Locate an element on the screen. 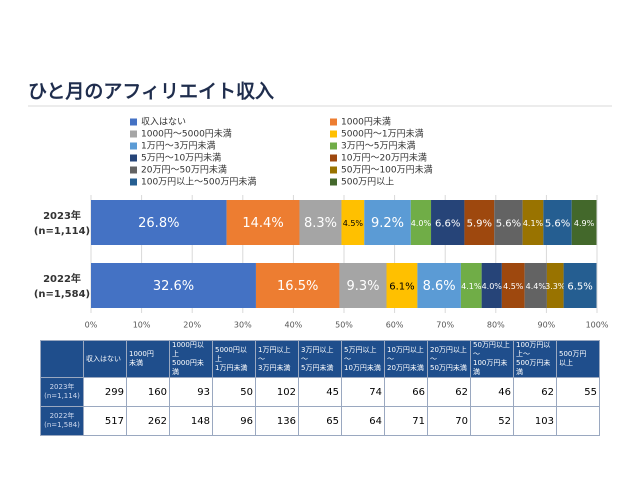 The width and height of the screenshot is (640, 480). header-cell: 10万円以上～ 20万円未満 is located at coordinates (406, 359).